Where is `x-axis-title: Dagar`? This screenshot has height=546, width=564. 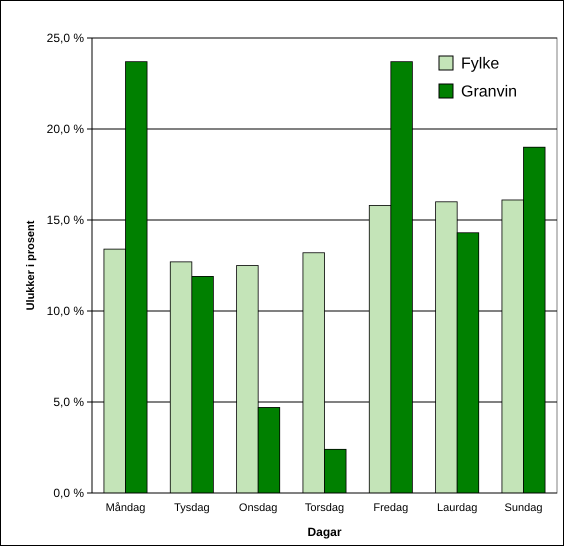
x-axis-title: Dagar is located at coordinates (324, 532).